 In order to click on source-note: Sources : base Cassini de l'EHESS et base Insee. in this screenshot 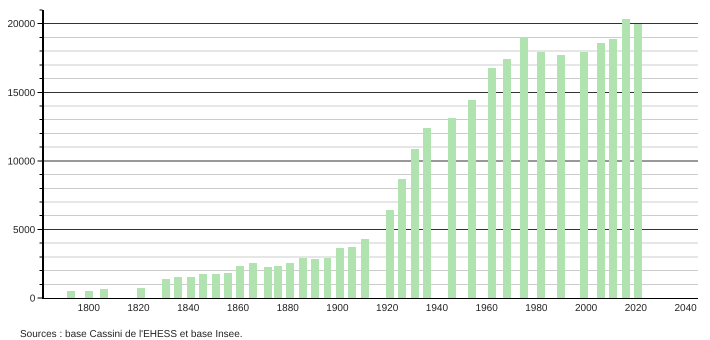, I will do `click(131, 334)`.